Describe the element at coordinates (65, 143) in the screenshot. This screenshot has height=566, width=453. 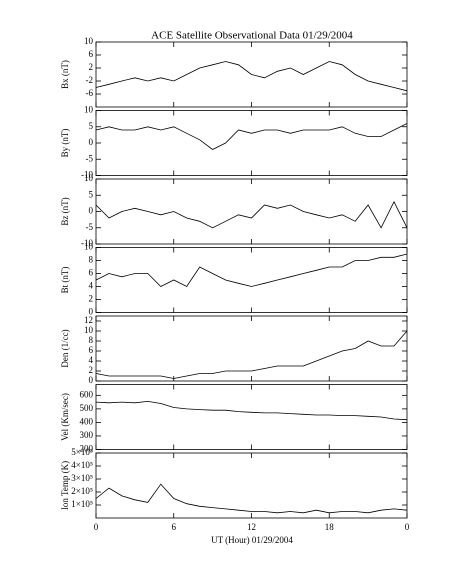
I see `y-axis-label: By (nT)` at that location.